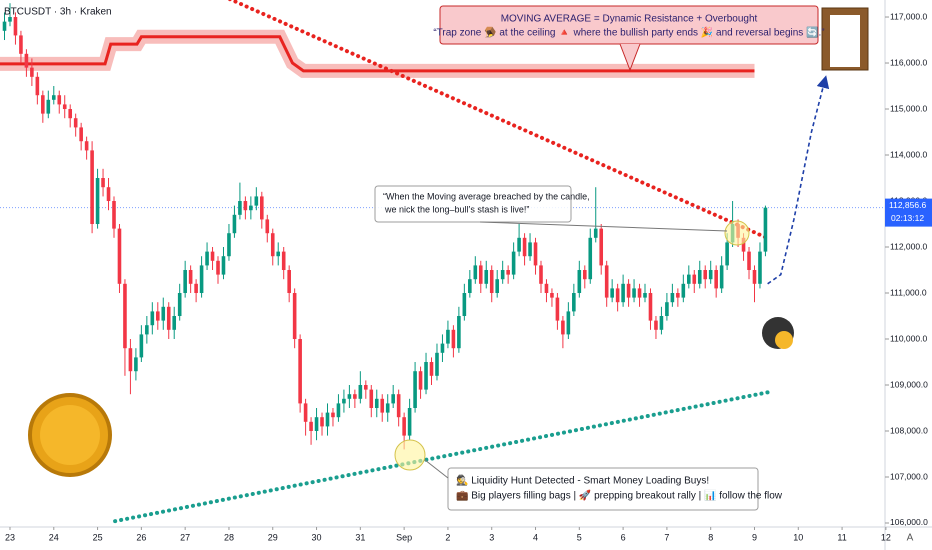 The height and width of the screenshot is (550, 932). Describe the element at coordinates (908, 292) in the screenshot. I see `y-tick-label: 111,000.0` at that location.